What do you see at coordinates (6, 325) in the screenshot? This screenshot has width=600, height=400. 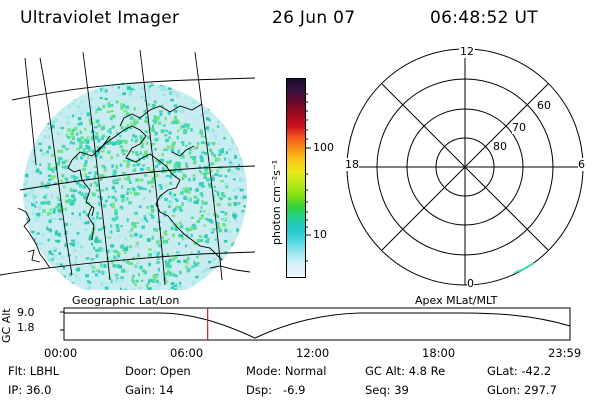 I see `timeline-axis-label: GC Alt` at bounding box center [6, 325].